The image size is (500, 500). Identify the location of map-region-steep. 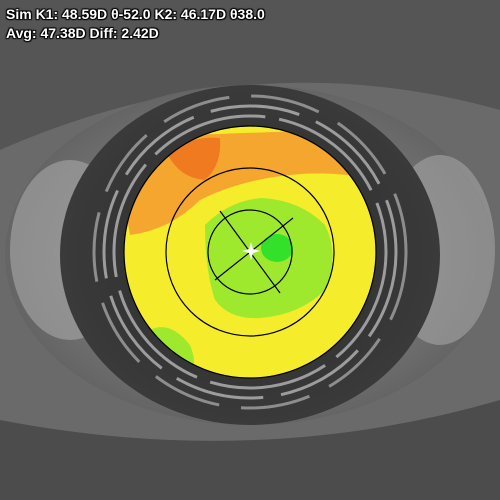
(194, 158).